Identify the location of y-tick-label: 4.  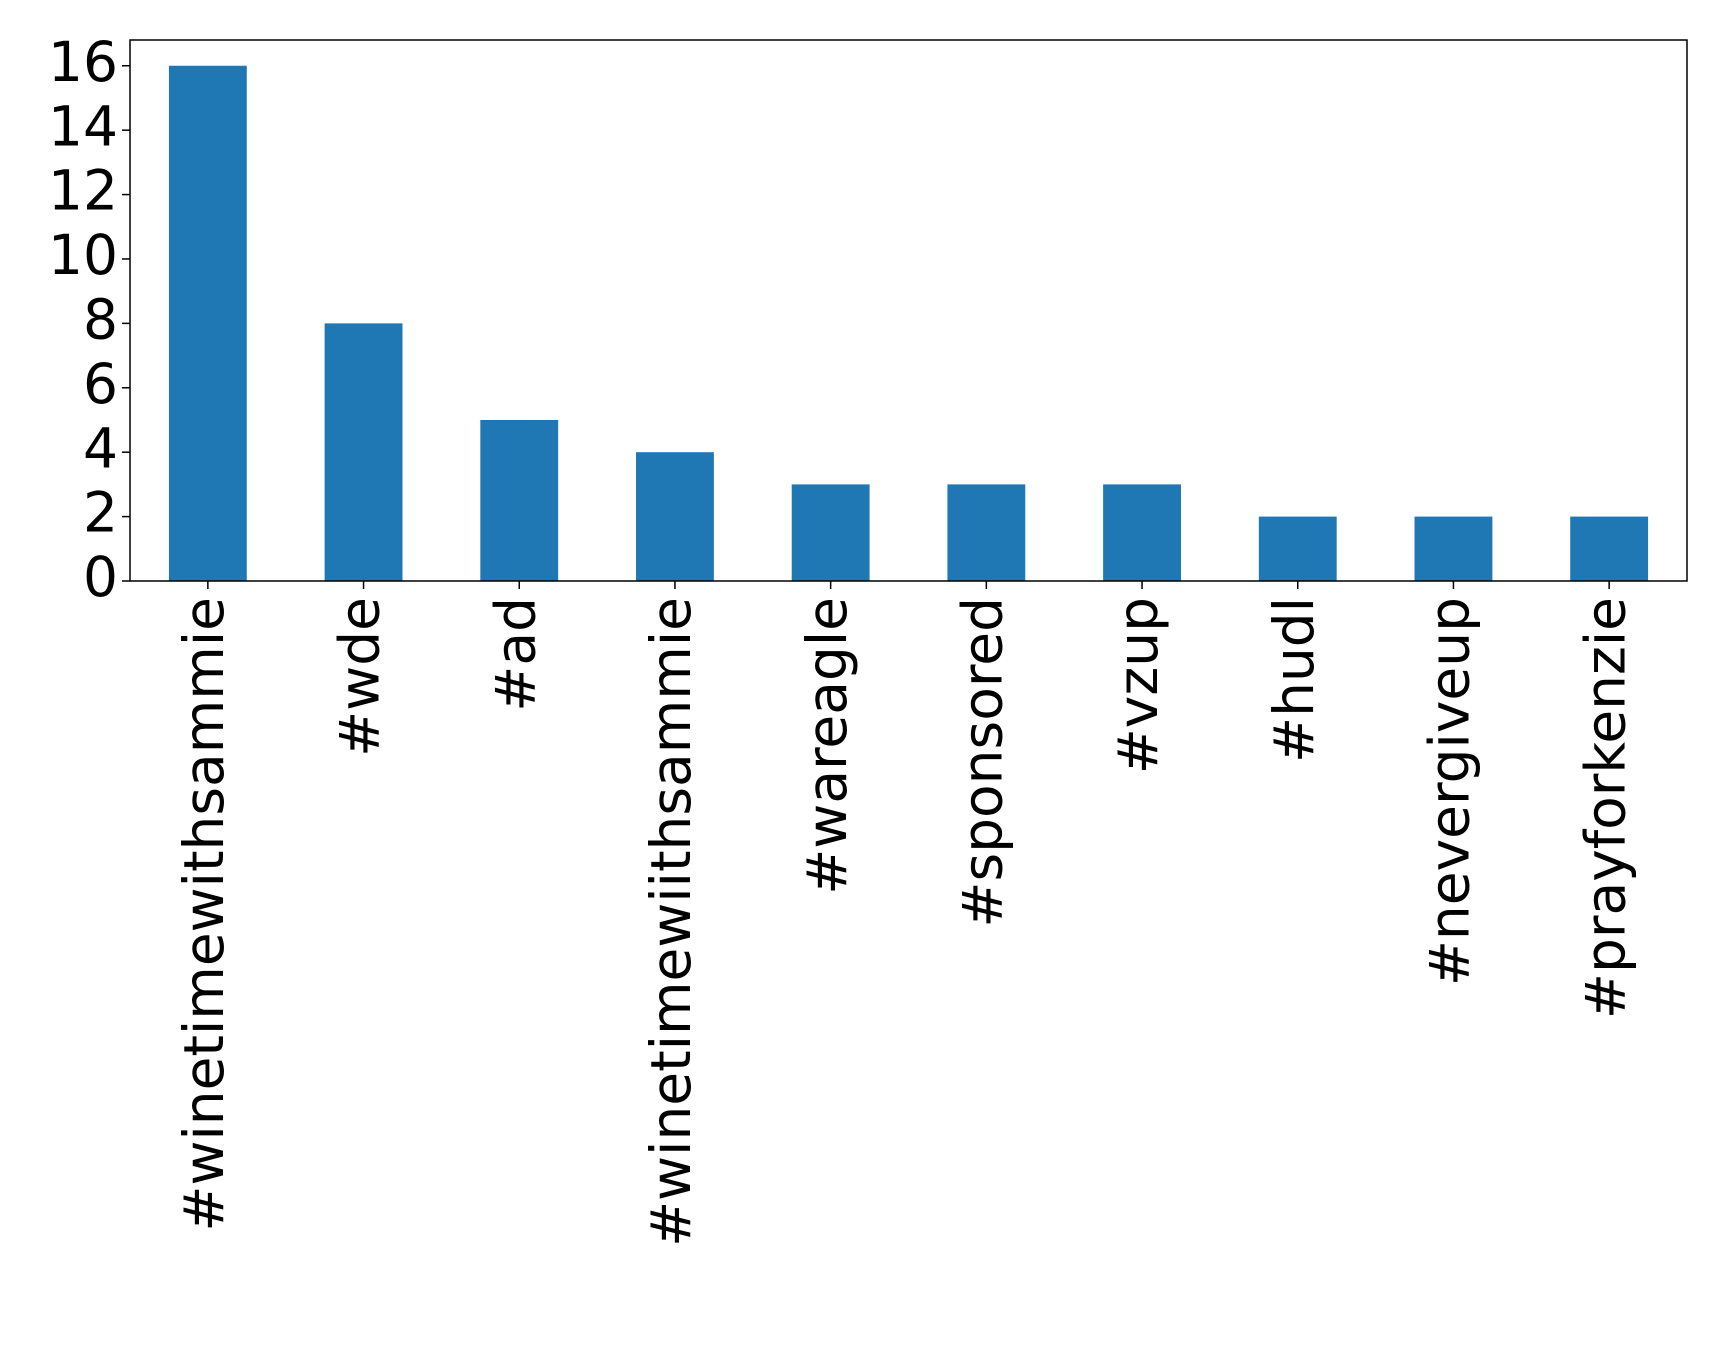
(100, 448).